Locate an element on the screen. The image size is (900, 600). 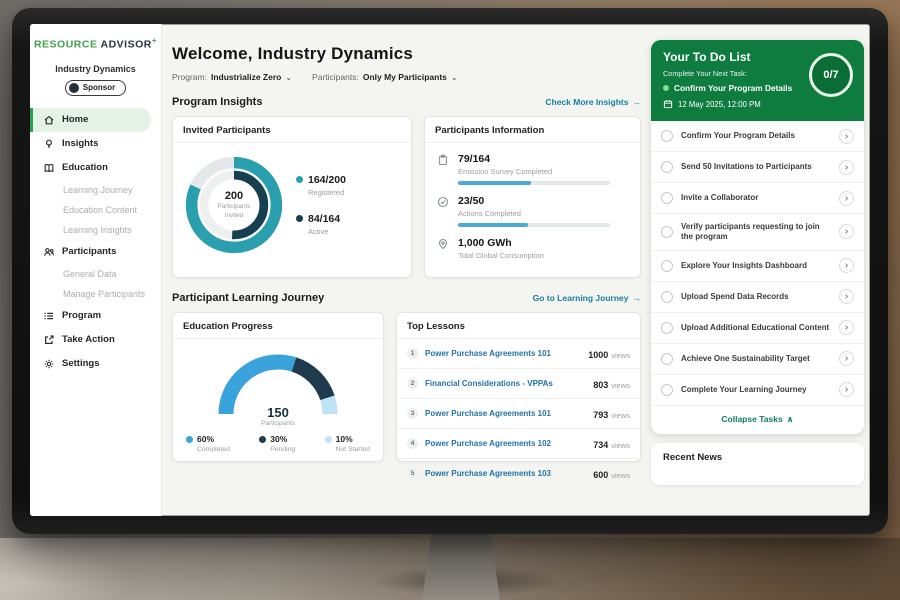
legend-active: 84/164 Active is located at coordinates (321, 224).